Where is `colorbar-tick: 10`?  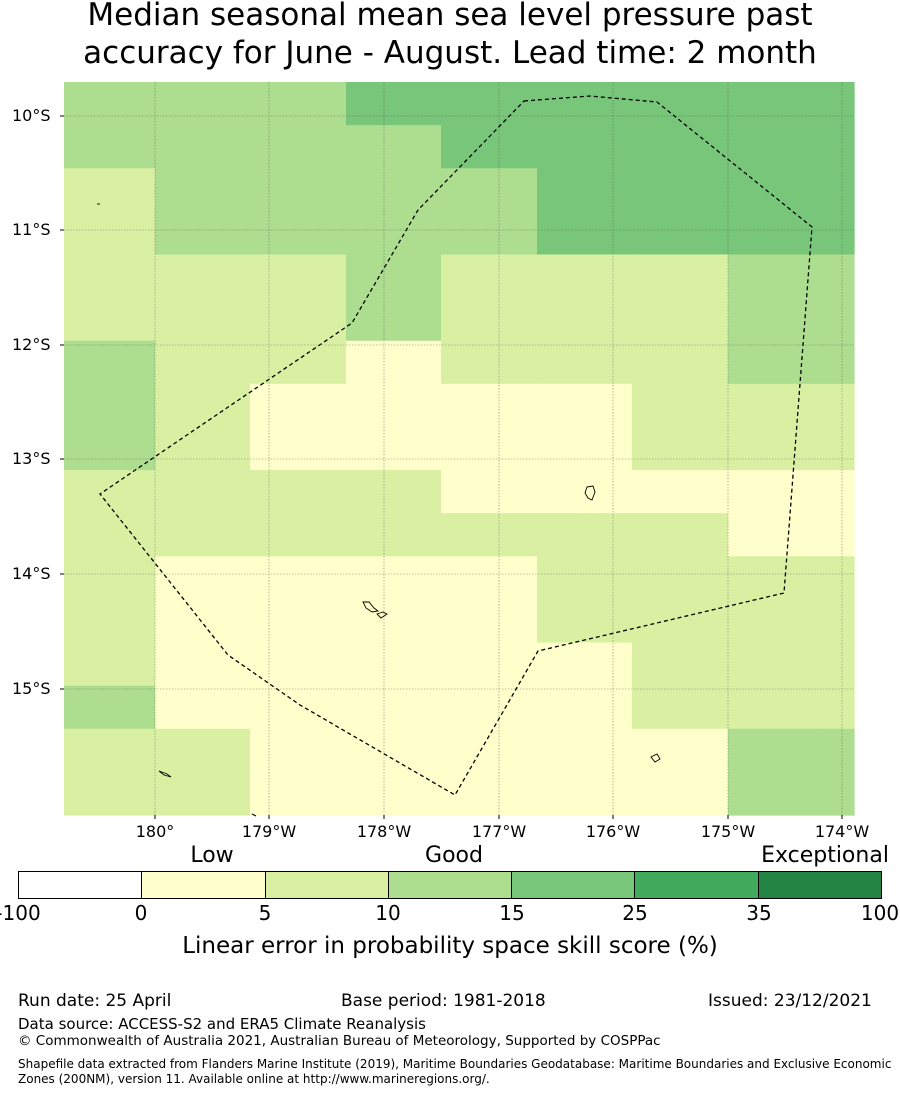
colorbar-tick: 10 is located at coordinates (388, 913).